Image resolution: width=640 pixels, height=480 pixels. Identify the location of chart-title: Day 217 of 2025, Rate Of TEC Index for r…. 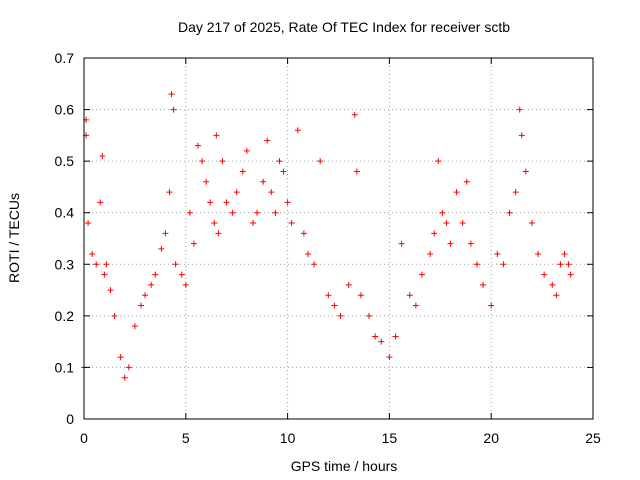
(344, 27).